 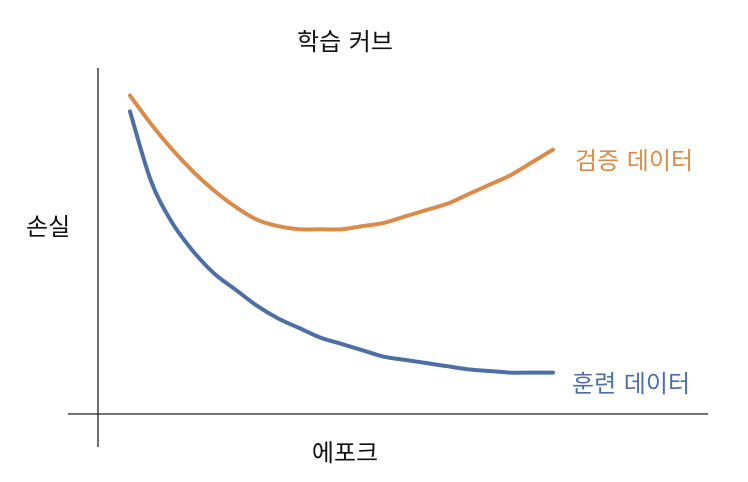 What do you see at coordinates (634, 161) in the screenshot?
I see `series-label-validation: 검증 데이터` at bounding box center [634, 161].